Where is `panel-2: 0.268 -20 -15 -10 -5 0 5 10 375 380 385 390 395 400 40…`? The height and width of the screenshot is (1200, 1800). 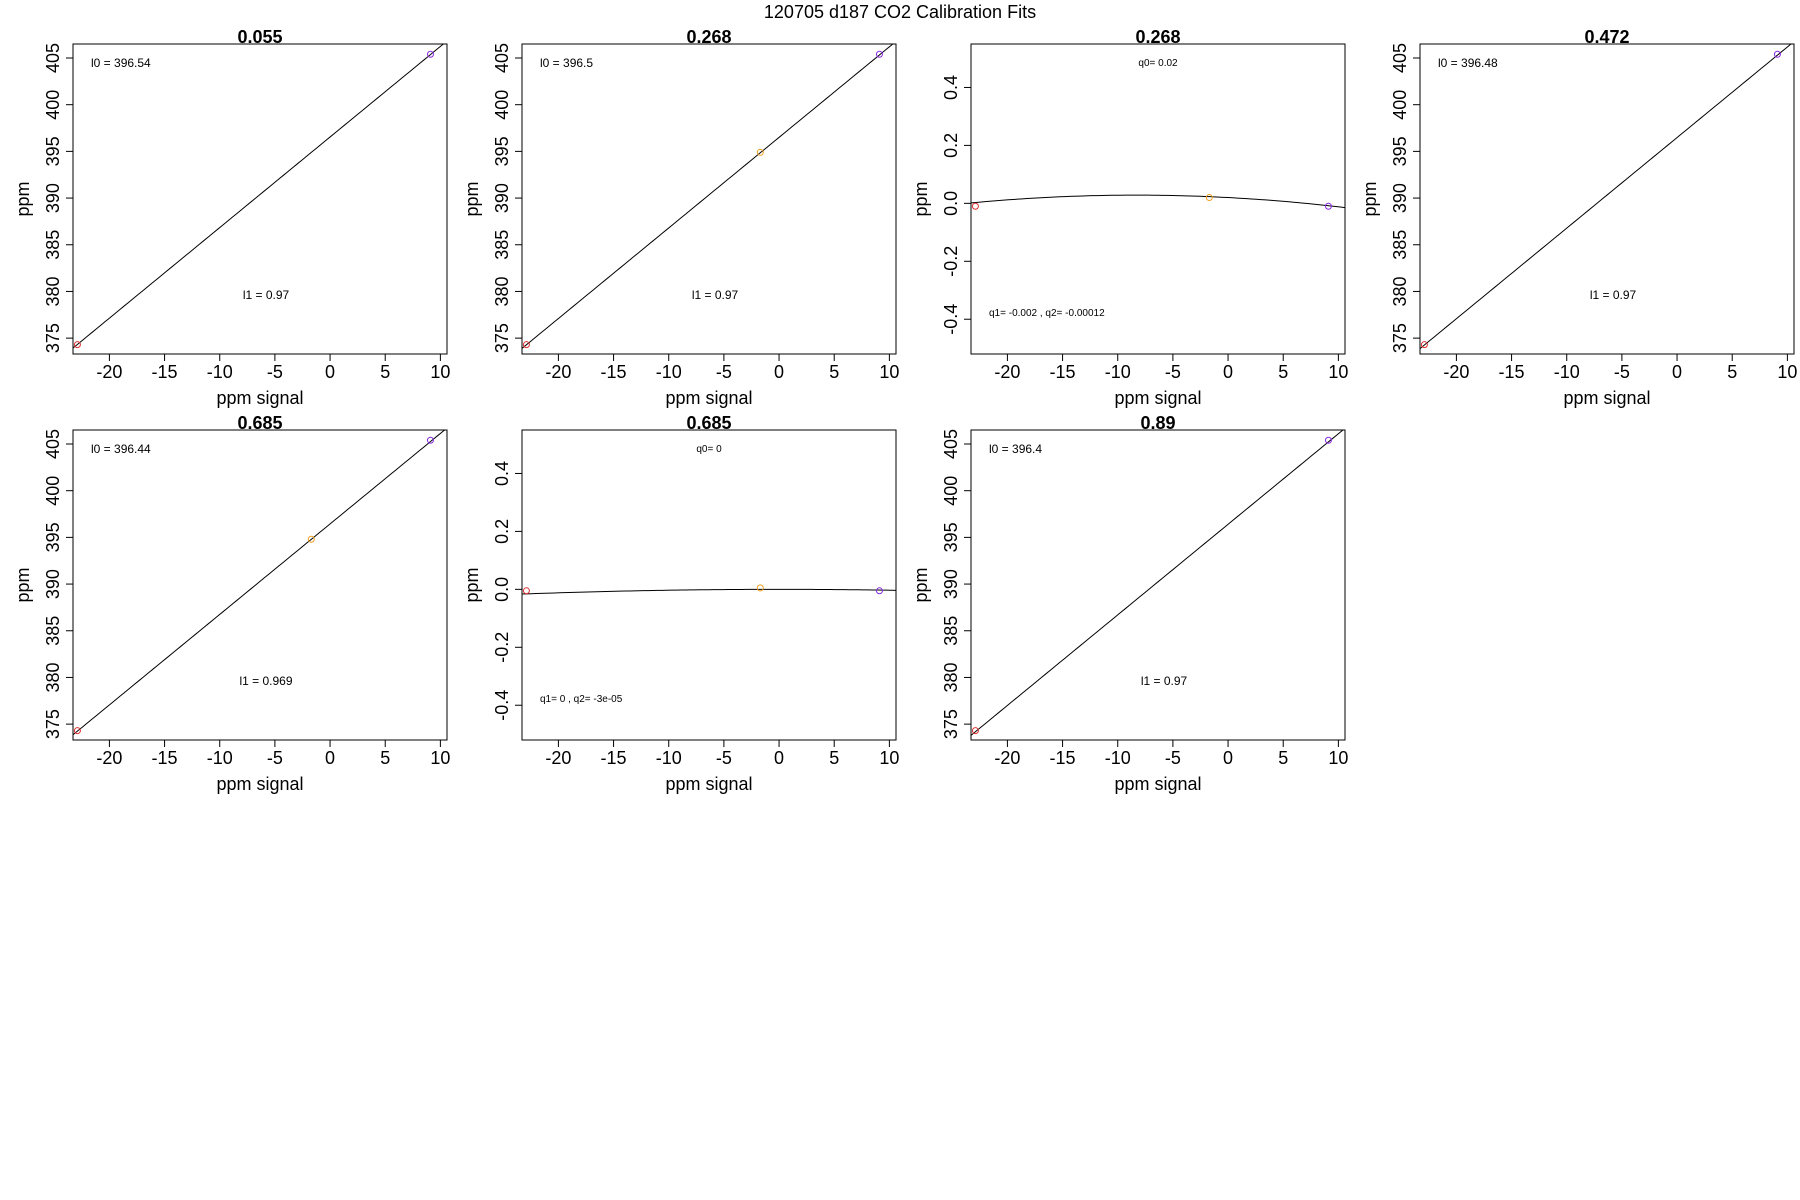
panel-2: 0.268 -20 -15 -10 -5 0 5 10 375 380 385 390 395 400 40… is located at coordinates (680, 217).